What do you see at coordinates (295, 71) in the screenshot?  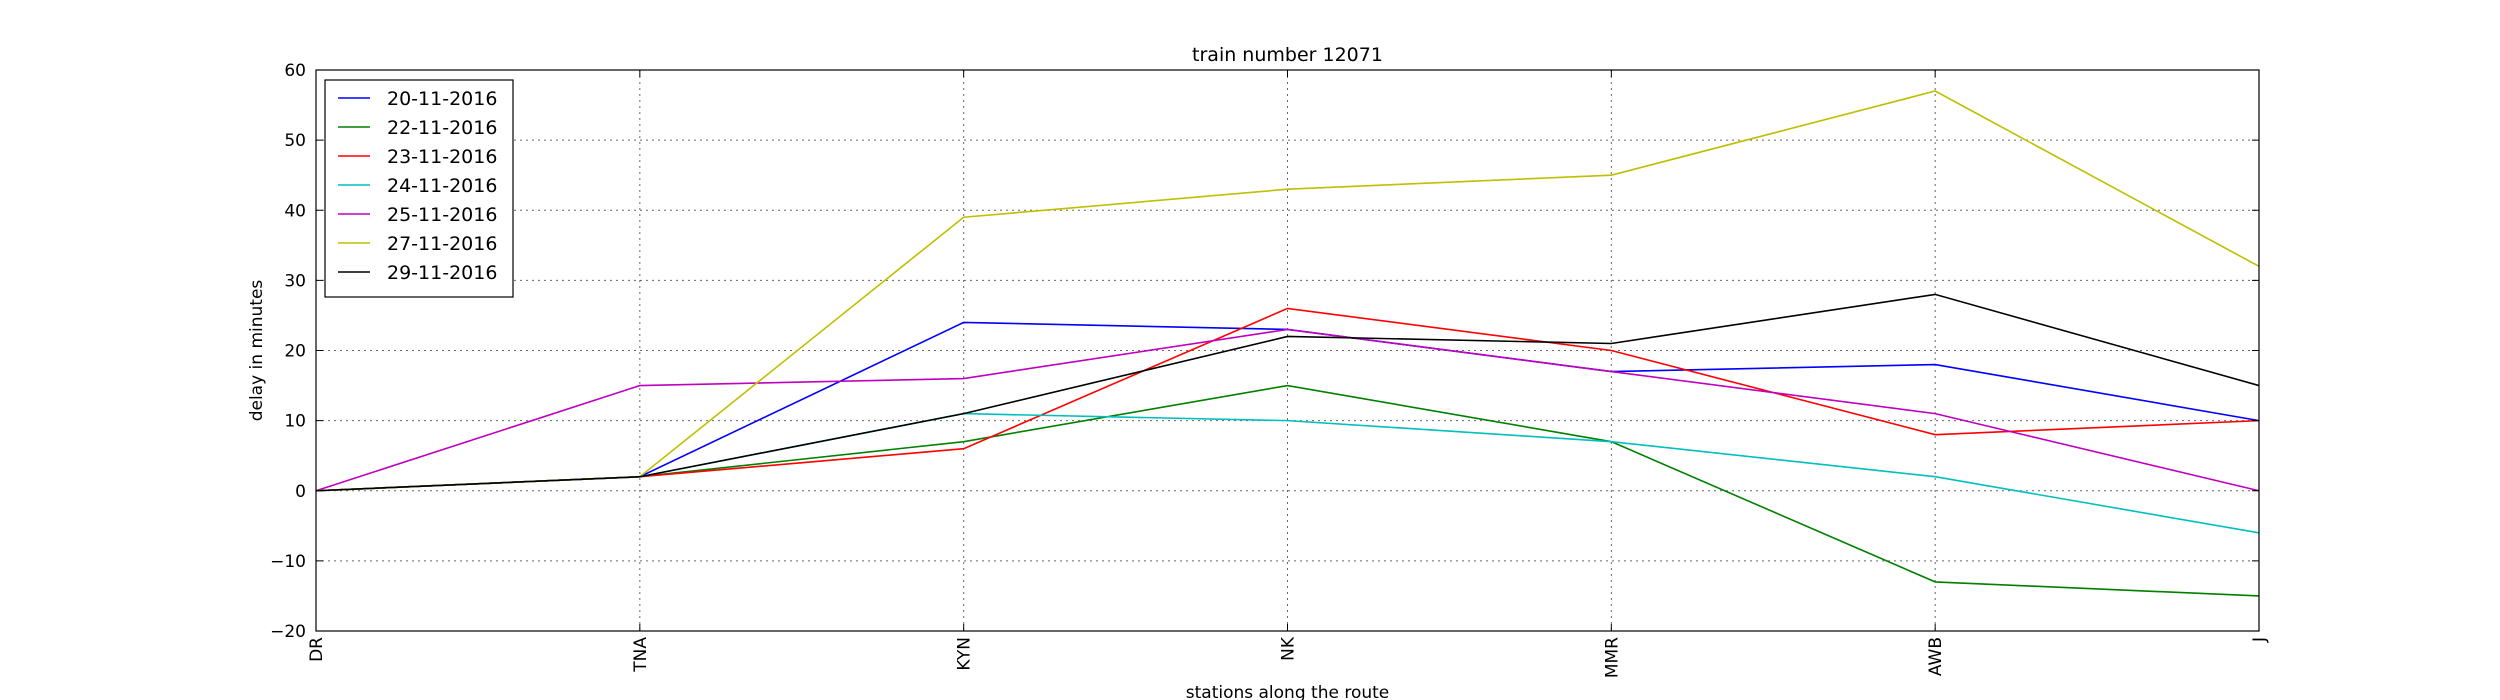 I see `y-tick-label: 60` at bounding box center [295, 71].